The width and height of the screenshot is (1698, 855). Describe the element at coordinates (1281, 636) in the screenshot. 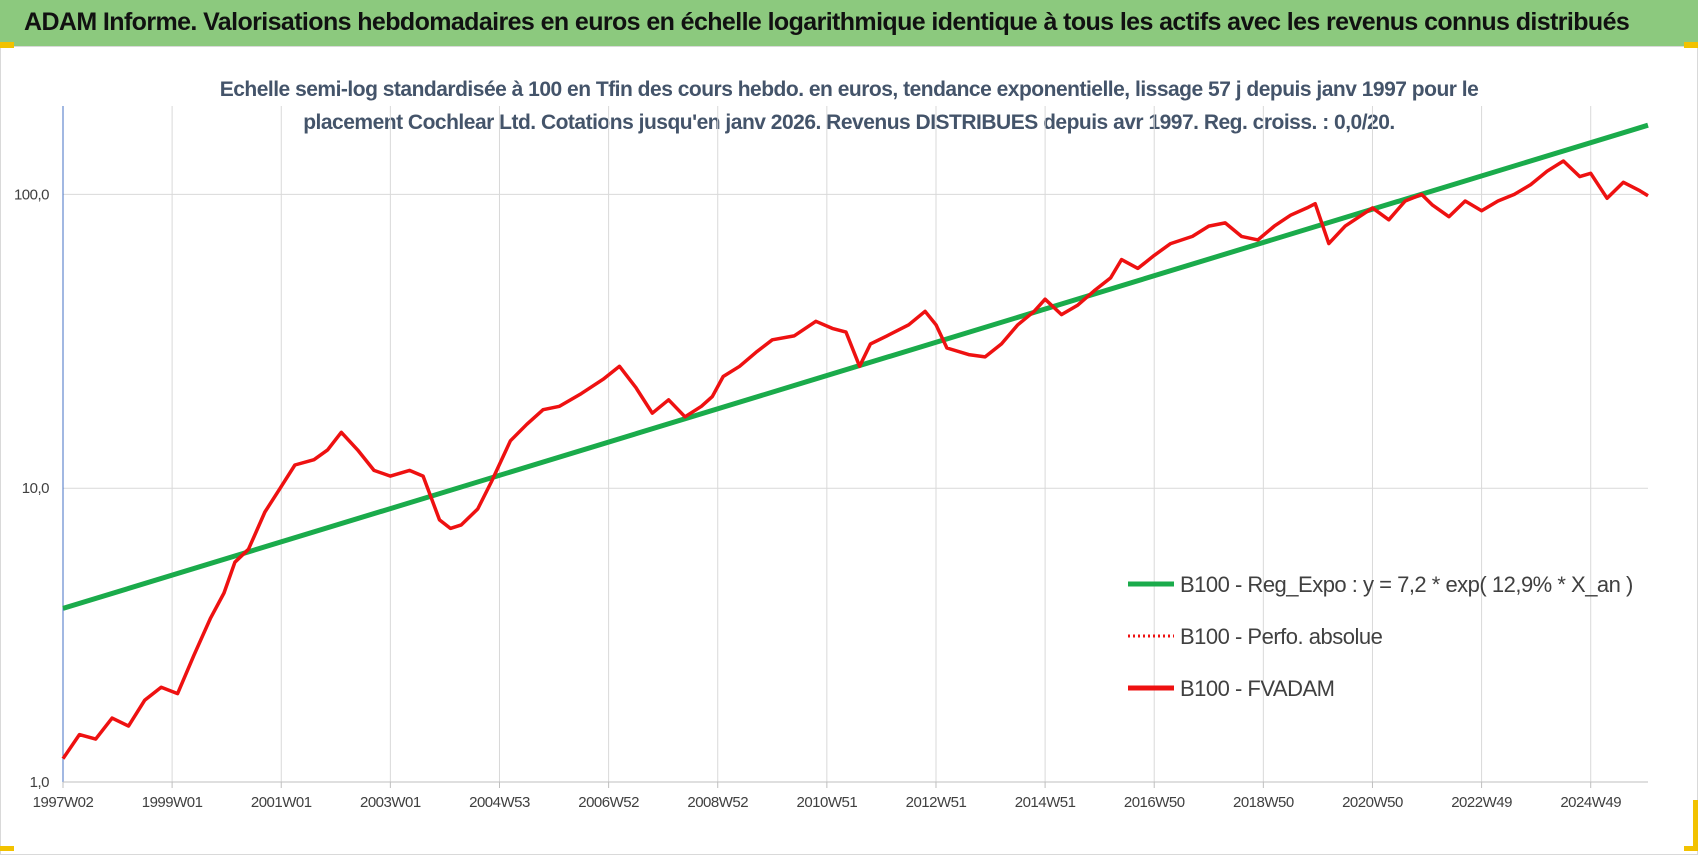

I see `legend-label-2: B100 - Perfo. absolue` at that location.